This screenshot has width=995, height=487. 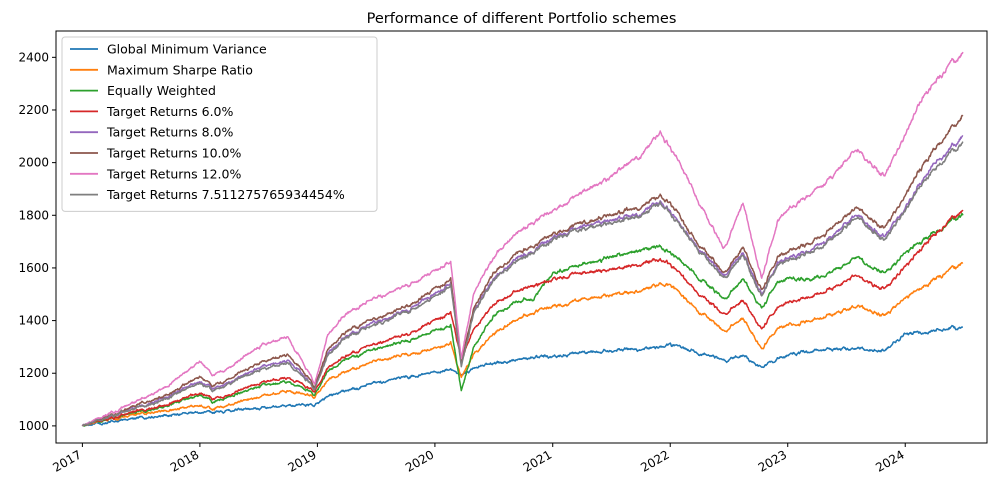 I want to click on x-tick-label: 2021, so click(x=537, y=460).